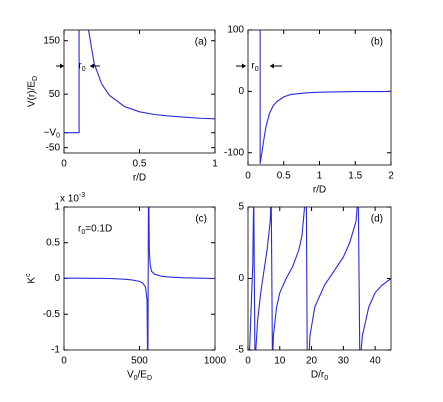 Image resolution: width=443 pixels, height=402 pixels. I want to click on y-axis-label: Kc, so click(31, 278).